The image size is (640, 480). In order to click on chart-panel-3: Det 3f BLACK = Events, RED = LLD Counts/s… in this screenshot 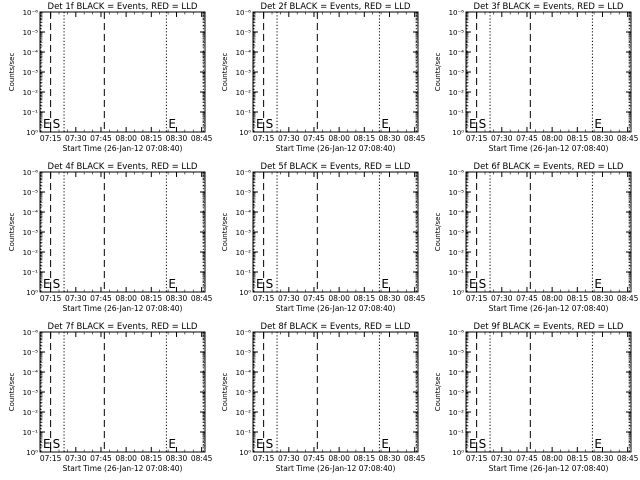, I will do `click(536, 77)`.